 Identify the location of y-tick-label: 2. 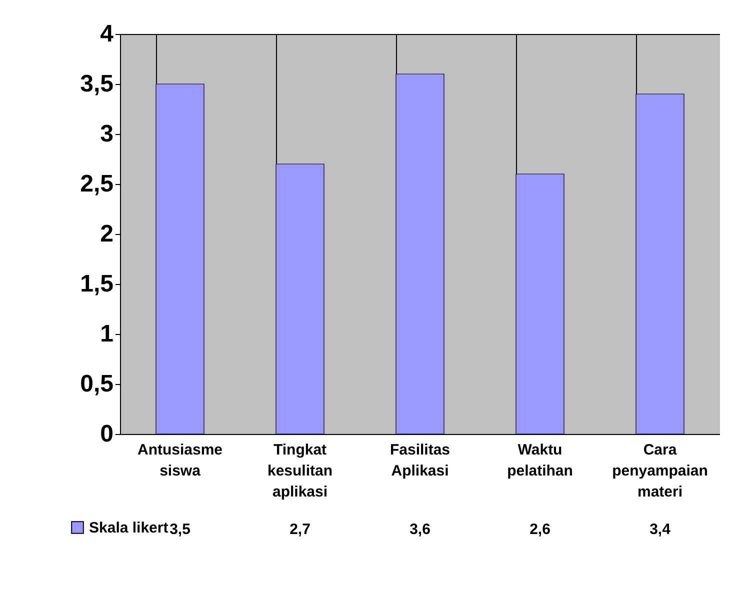
(107, 234).